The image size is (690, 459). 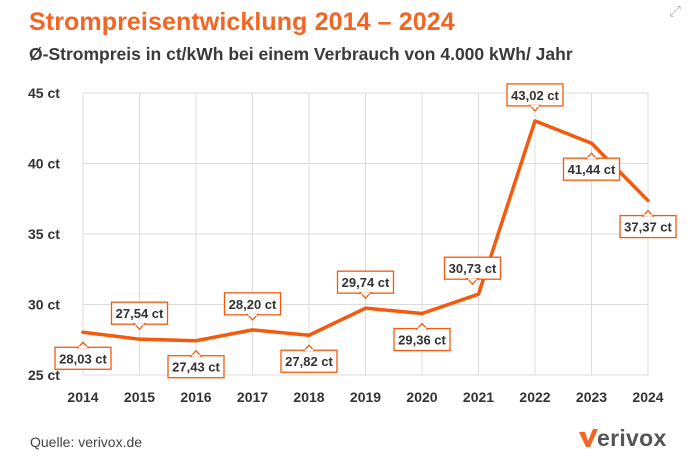 What do you see at coordinates (366, 282) in the screenshot?
I see `data-label: 29,74 ct` at bounding box center [366, 282].